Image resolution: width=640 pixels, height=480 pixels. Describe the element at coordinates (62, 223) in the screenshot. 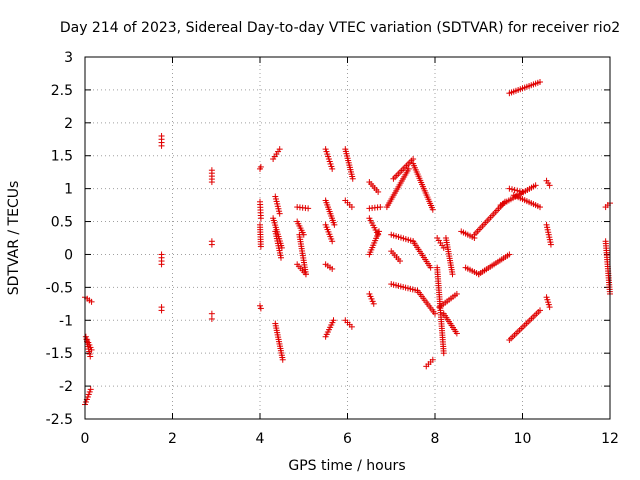

I see `y-tick-label: 0.5` at that location.